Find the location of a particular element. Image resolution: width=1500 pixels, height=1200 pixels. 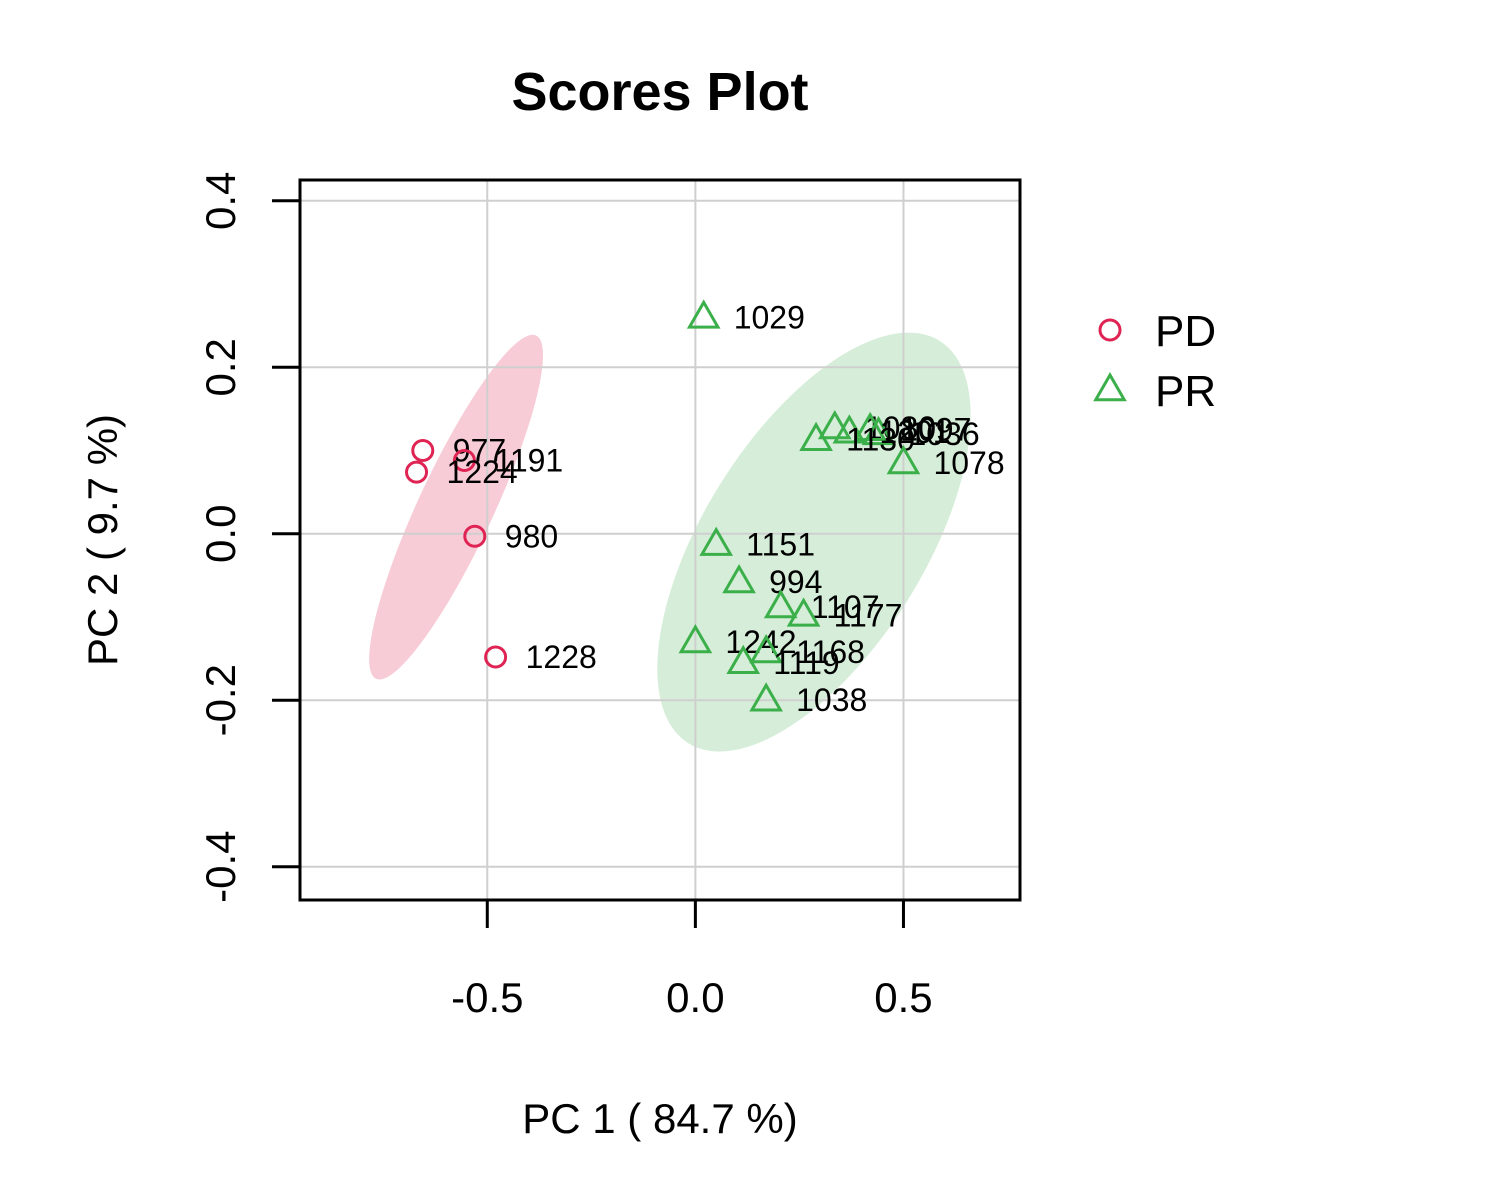

y-tick-label: -0.2 is located at coordinates (220, 700).